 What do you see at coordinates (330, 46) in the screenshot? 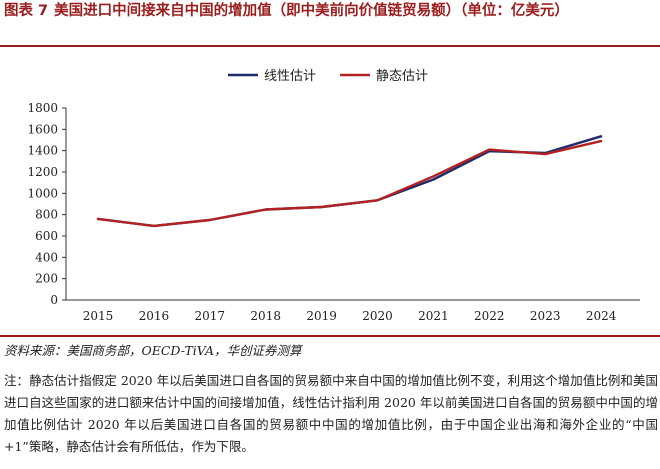
I see `title-divider` at bounding box center [330, 46].